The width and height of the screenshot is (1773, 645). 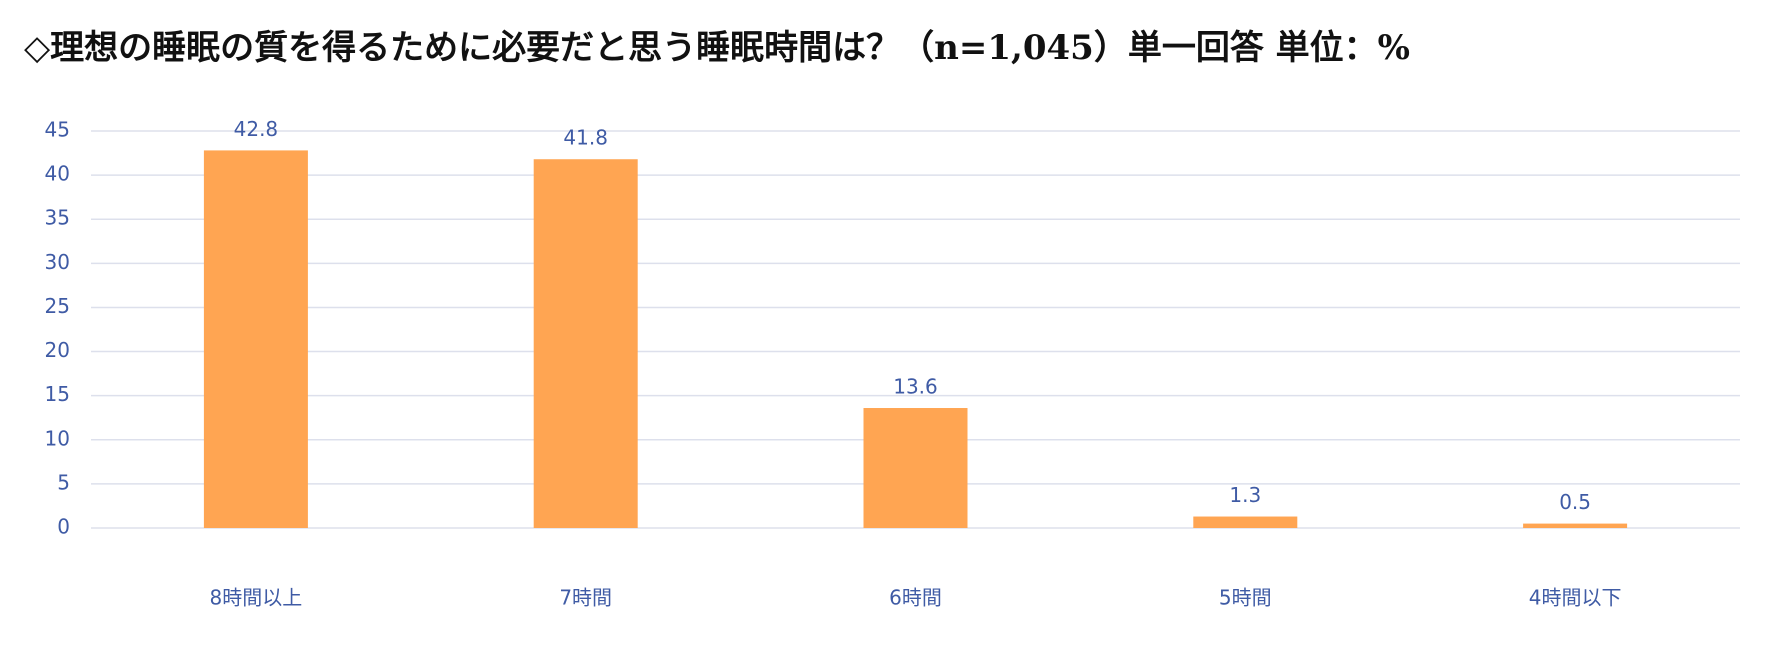 I want to click on data-label: 41.8, so click(x=585, y=138).